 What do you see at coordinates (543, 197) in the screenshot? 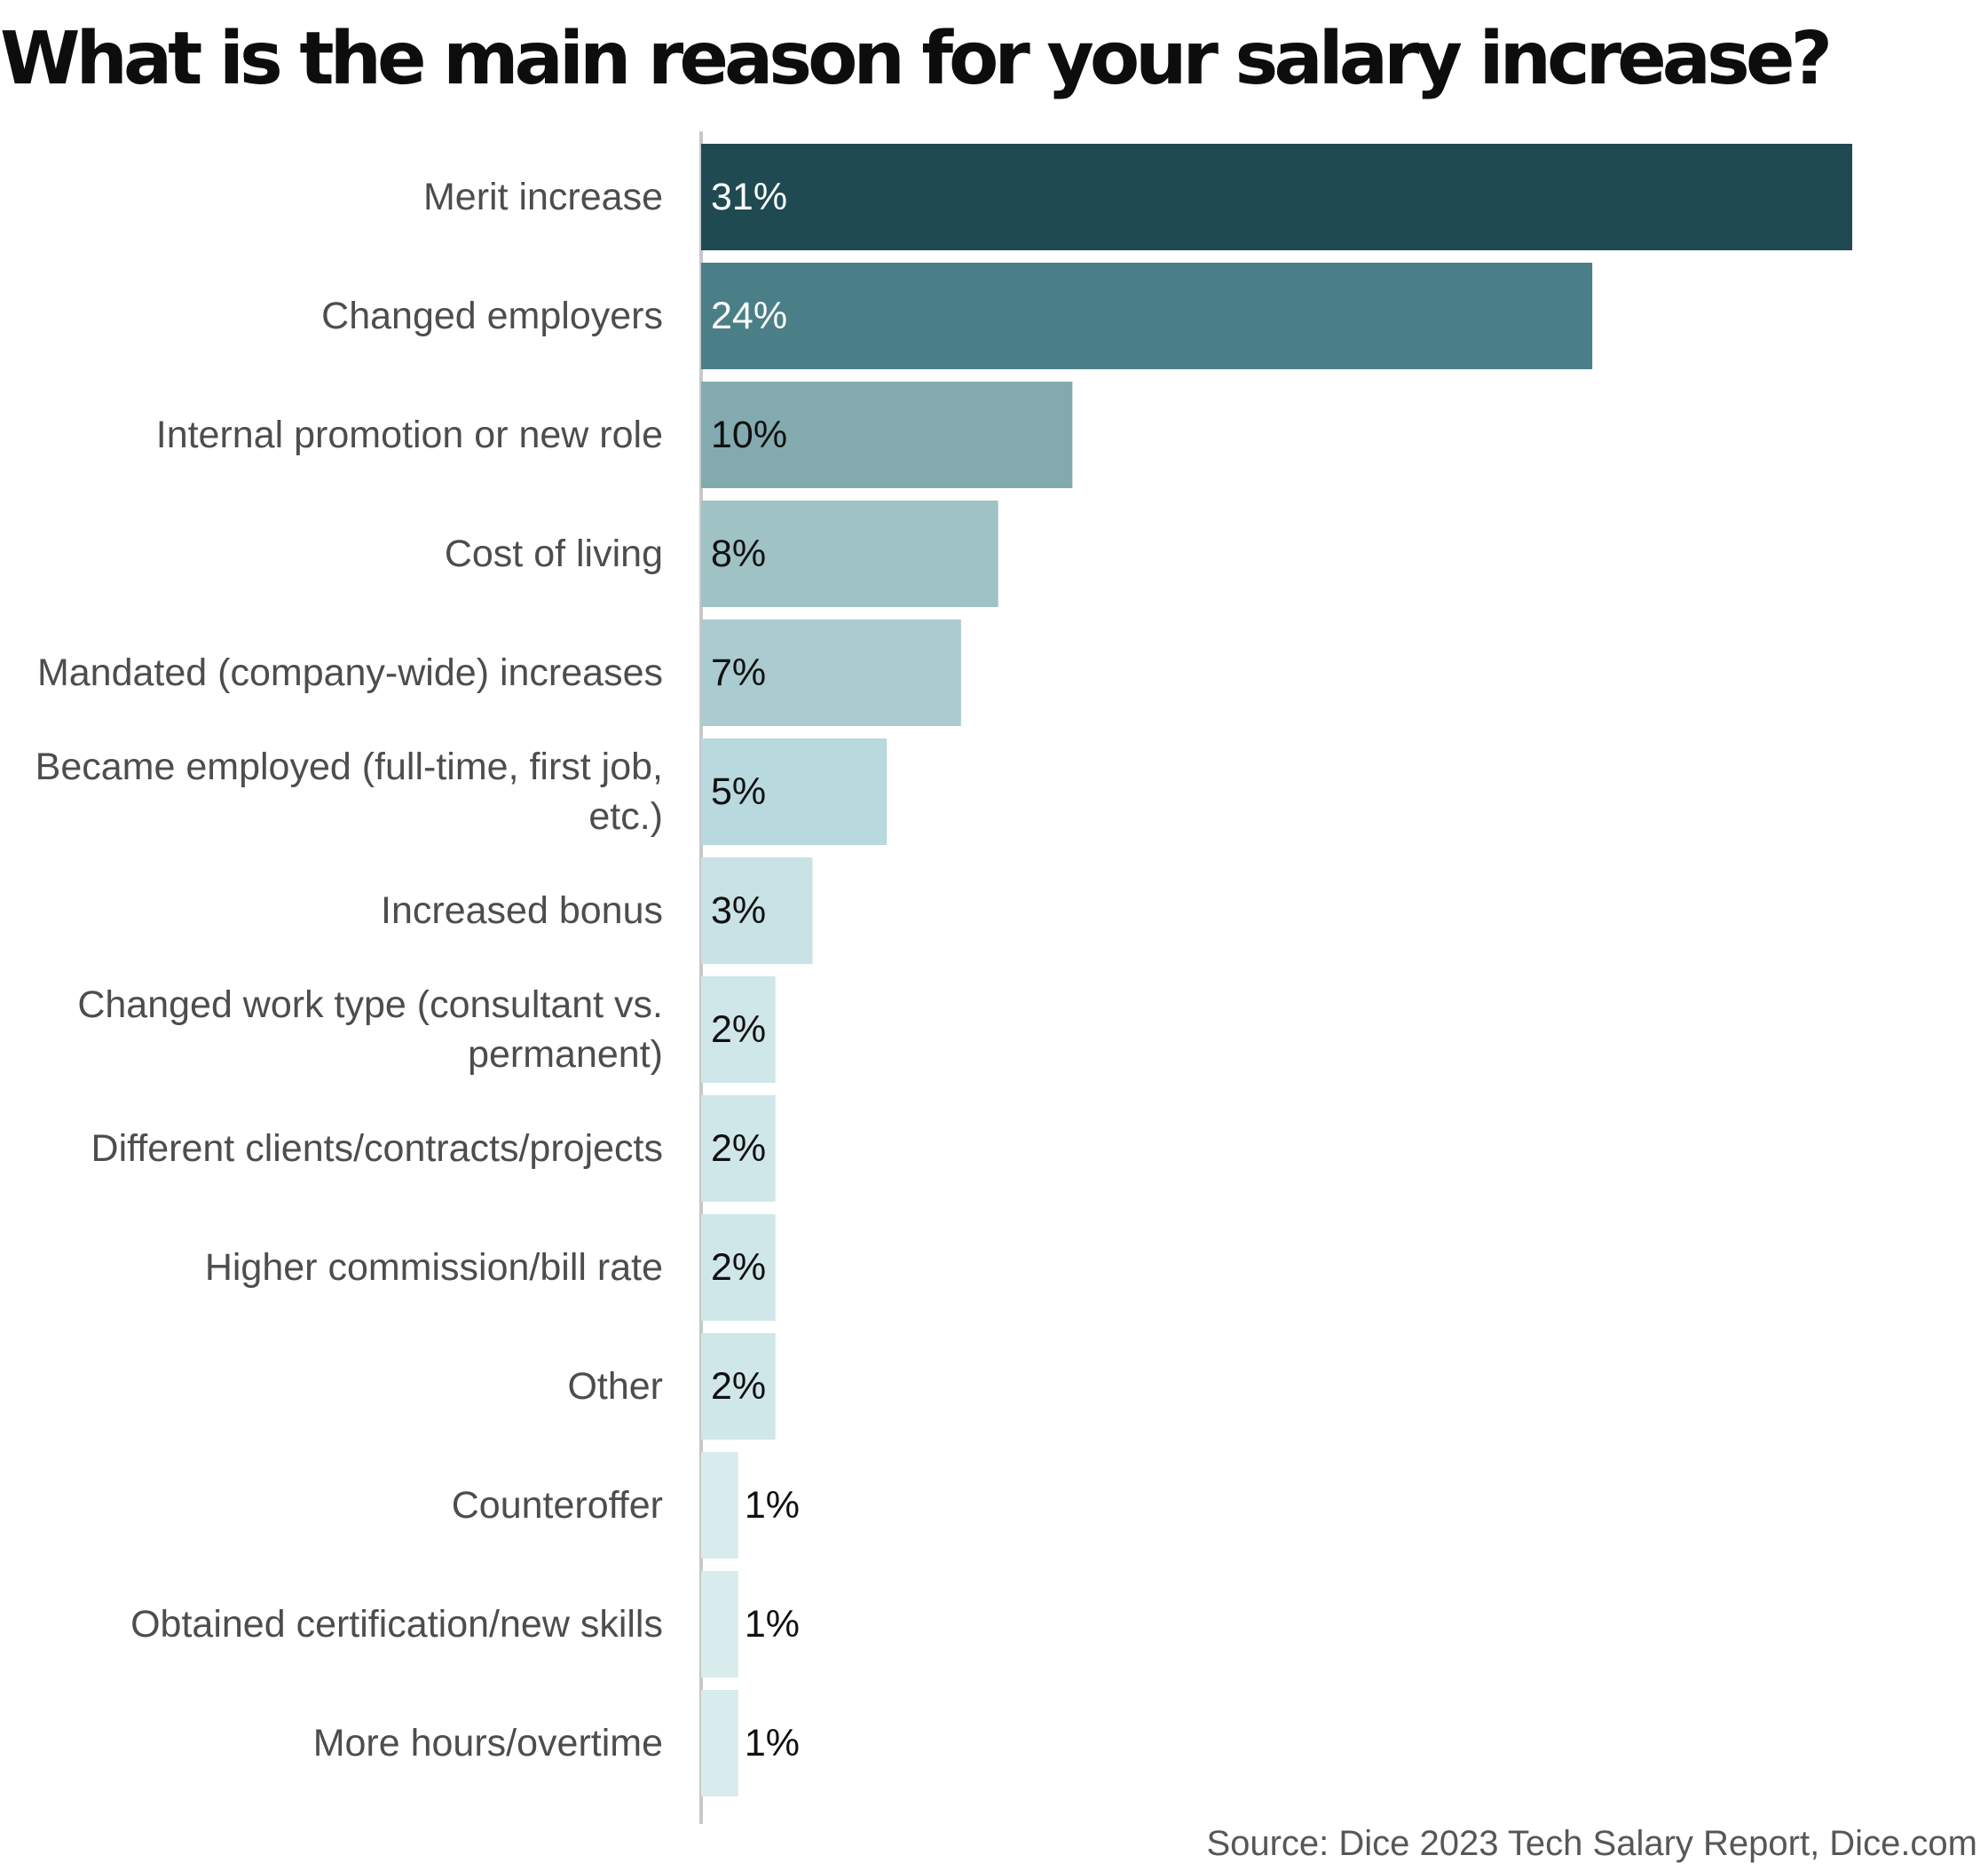
I see `category-label: Merit increase` at bounding box center [543, 197].